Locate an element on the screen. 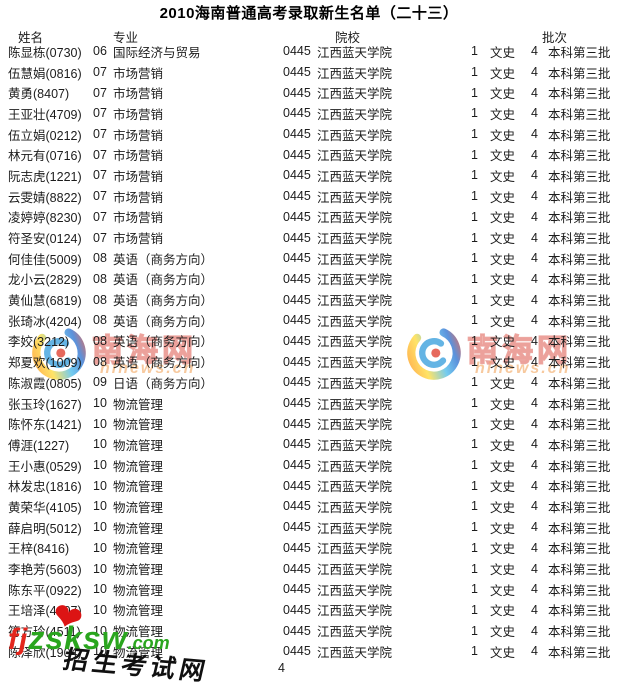 The width and height of the screenshot is (618, 685). cell-student-name: 傅涯(1227) is located at coordinates (39, 445).